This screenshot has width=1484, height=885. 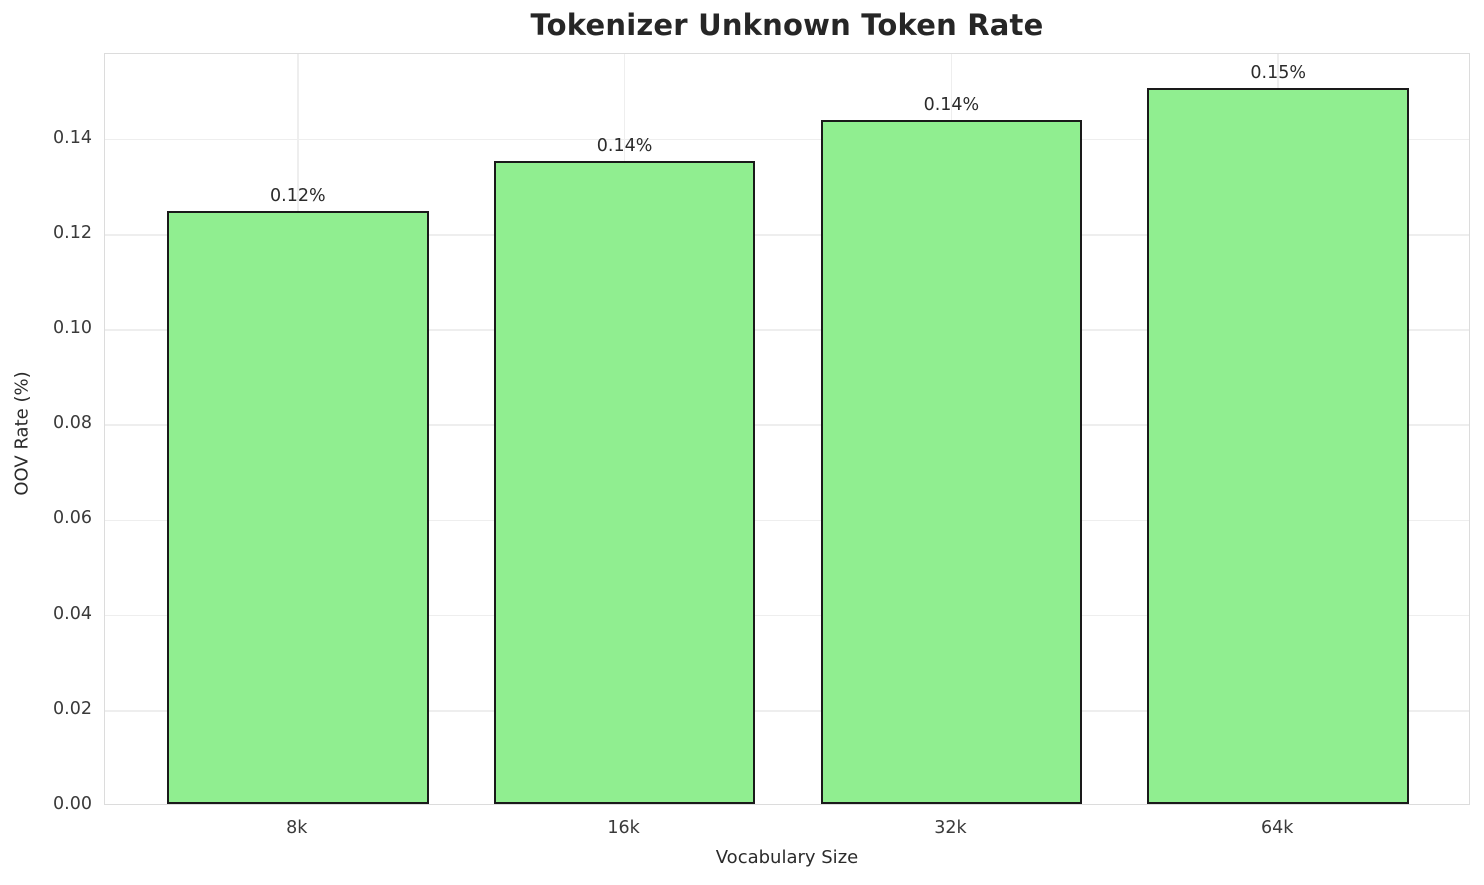 I want to click on y-tick-label: 0.06, so click(x=72, y=518).